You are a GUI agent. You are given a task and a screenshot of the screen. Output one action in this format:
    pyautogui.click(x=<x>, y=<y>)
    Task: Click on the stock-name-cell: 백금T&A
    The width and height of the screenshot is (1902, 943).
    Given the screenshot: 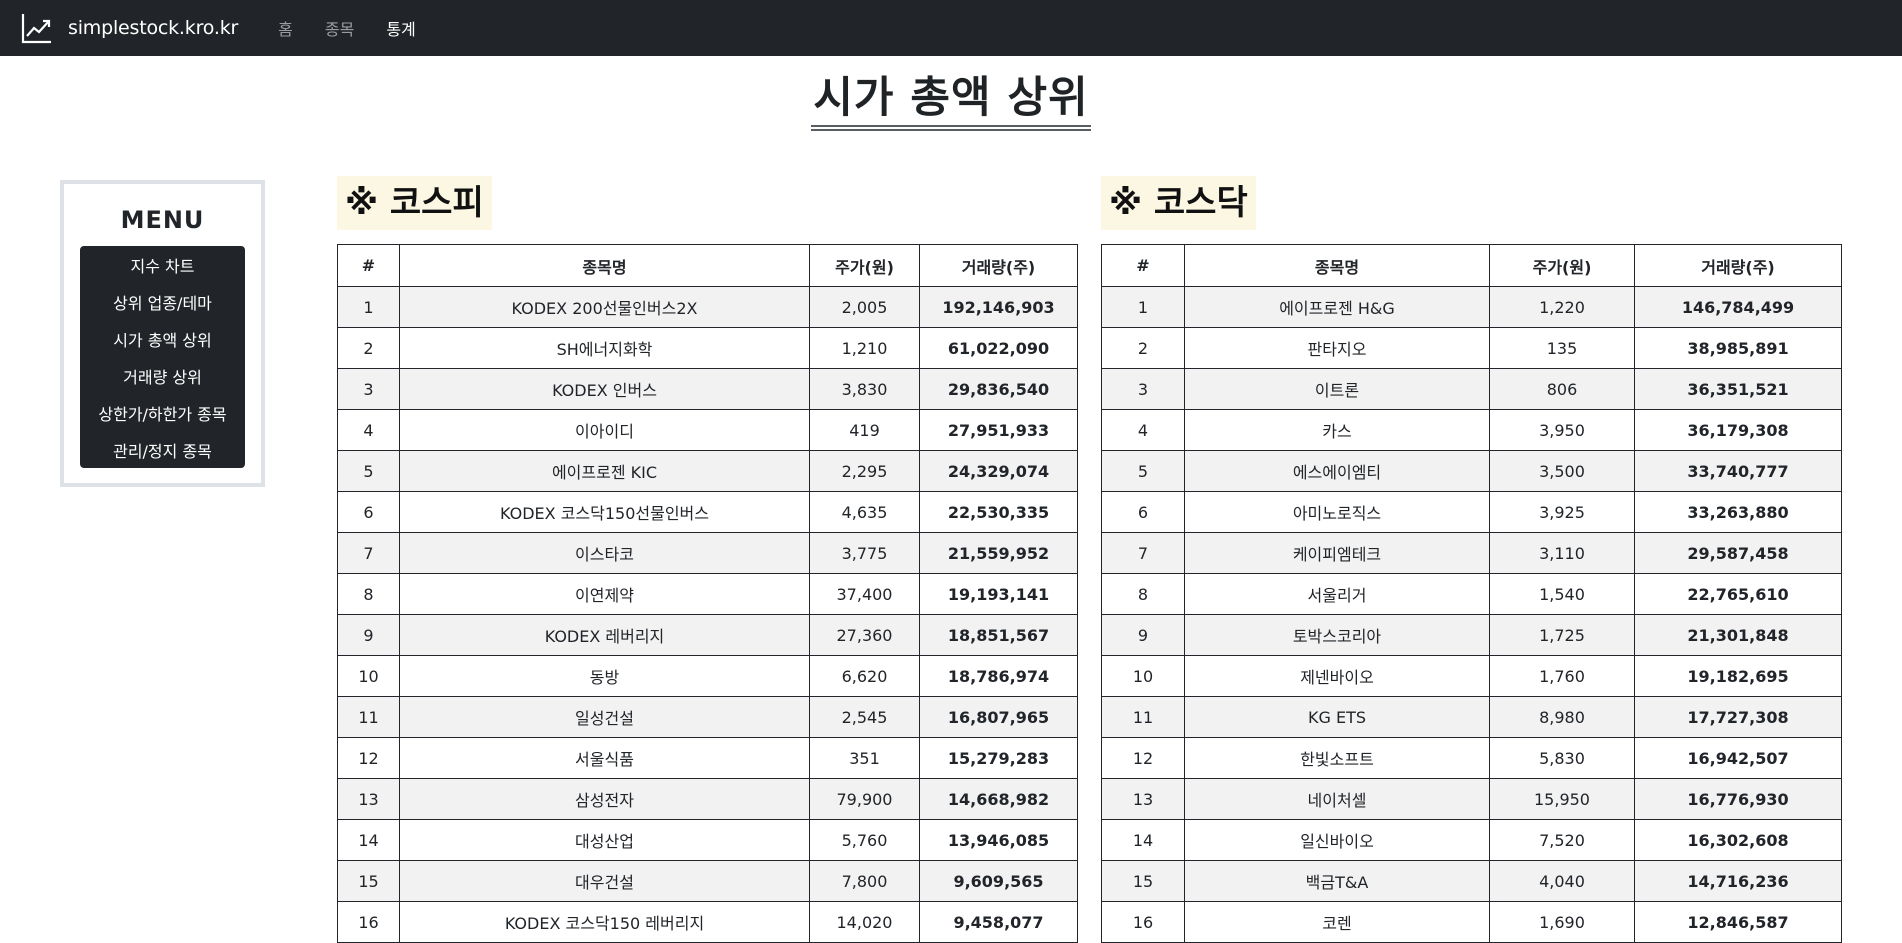 What is the action you would take?
    pyautogui.click(x=1337, y=881)
    